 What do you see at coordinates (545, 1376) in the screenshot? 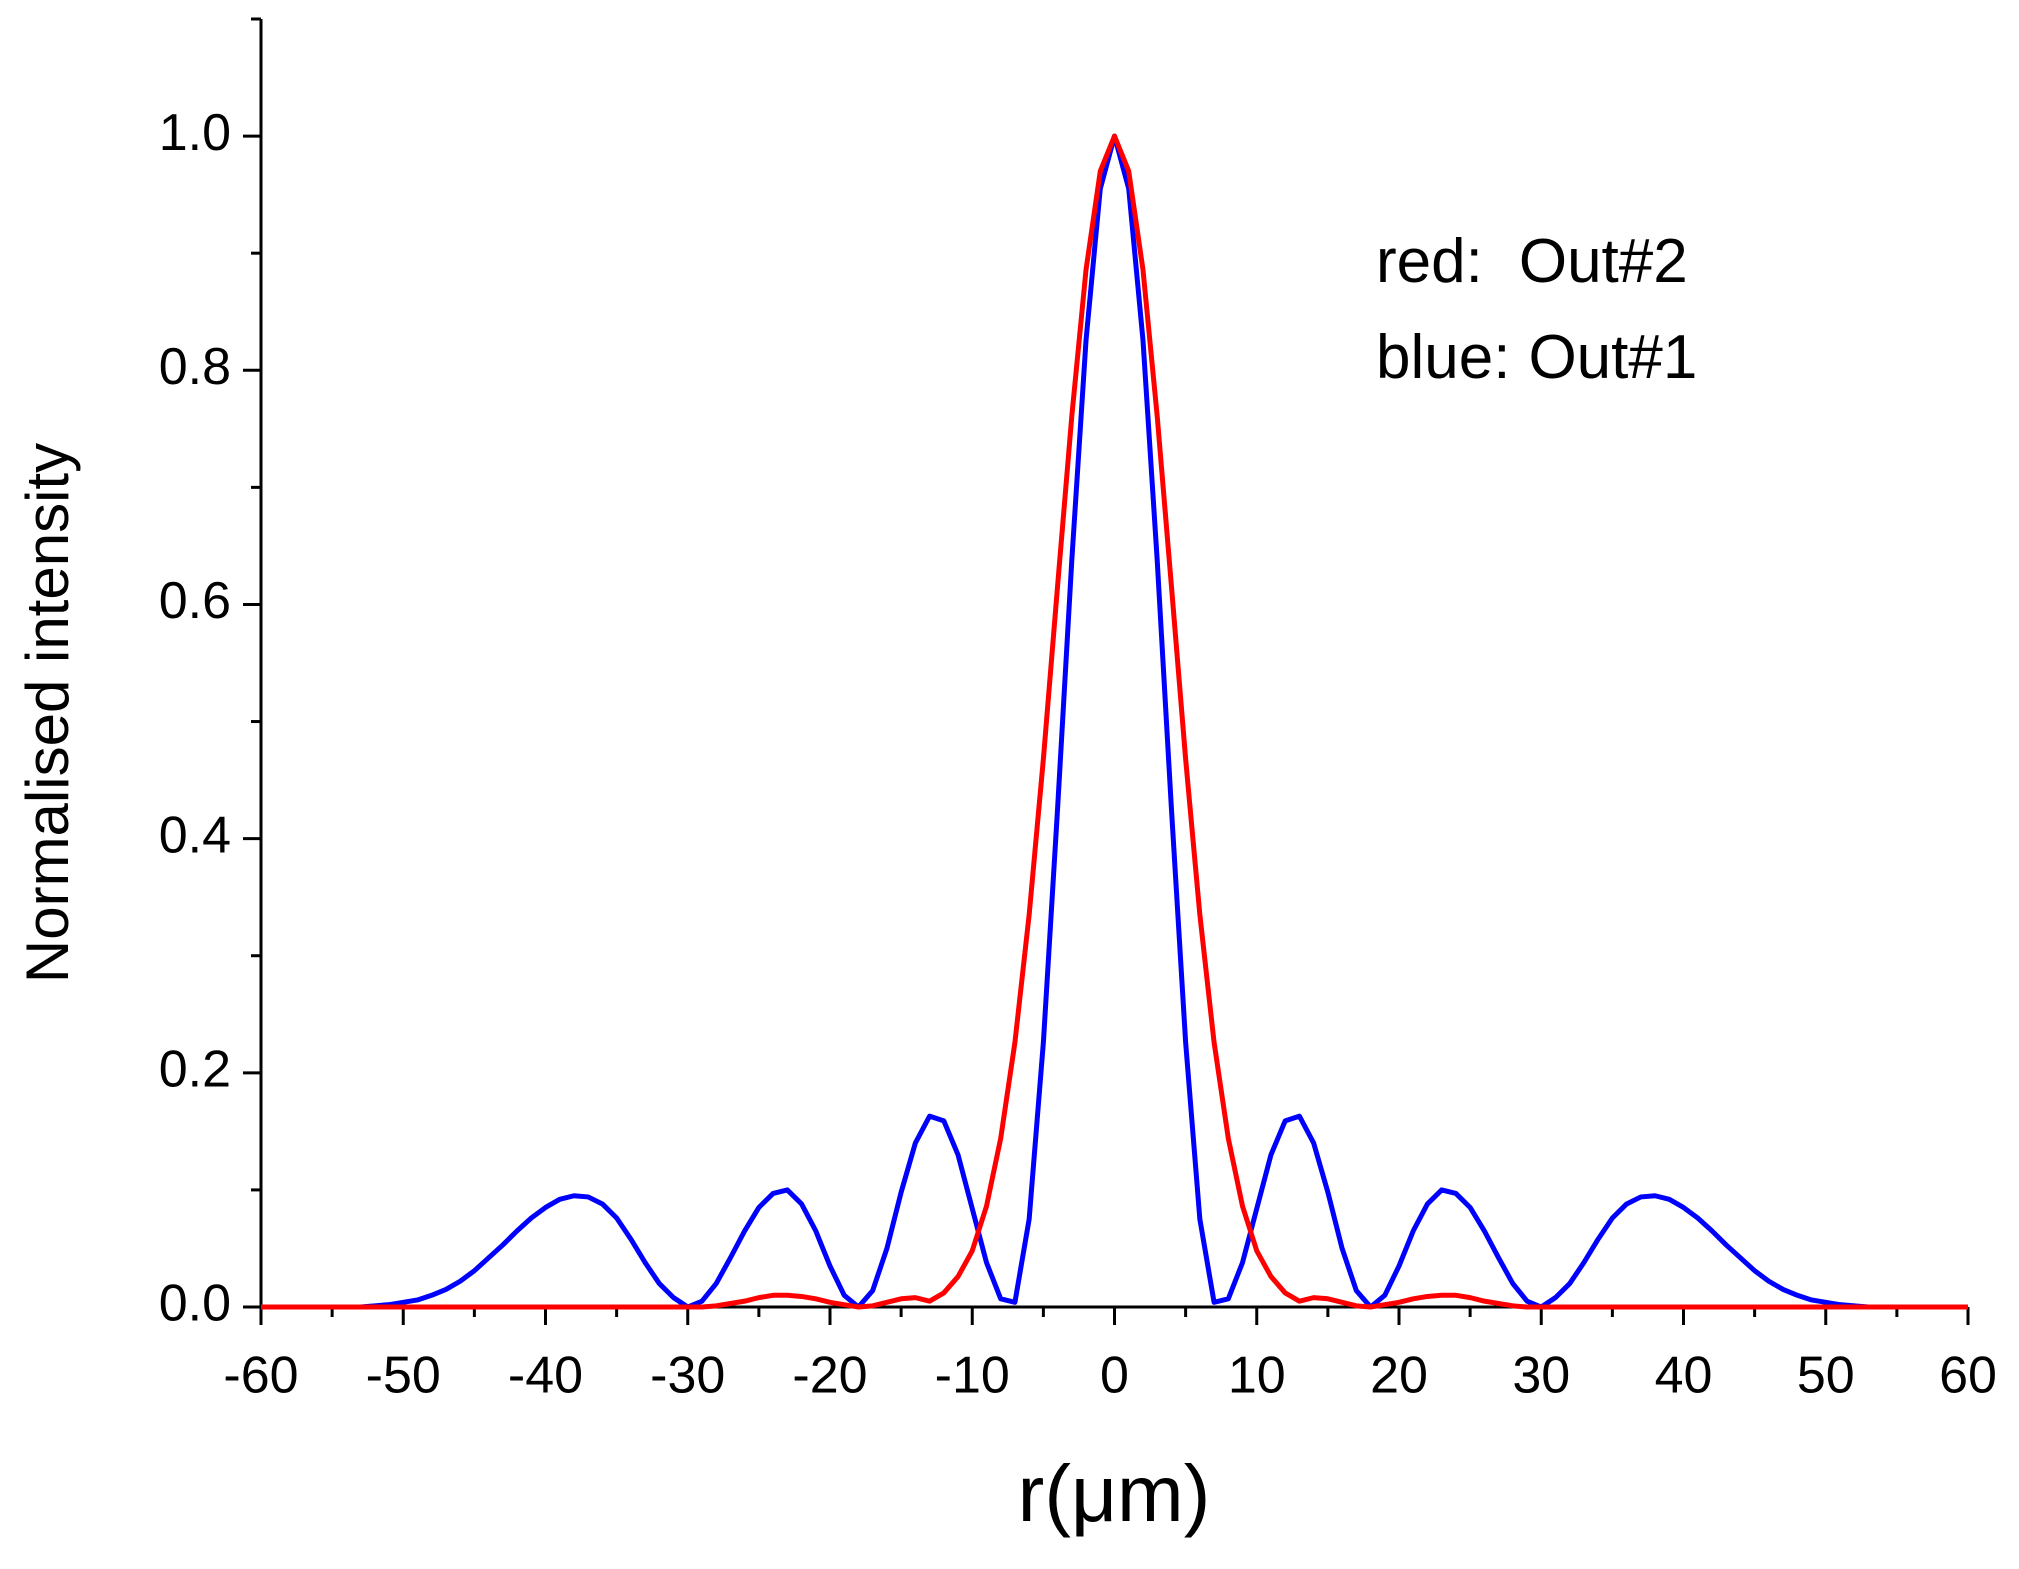
I see `x-tick-label: -40` at bounding box center [545, 1376].